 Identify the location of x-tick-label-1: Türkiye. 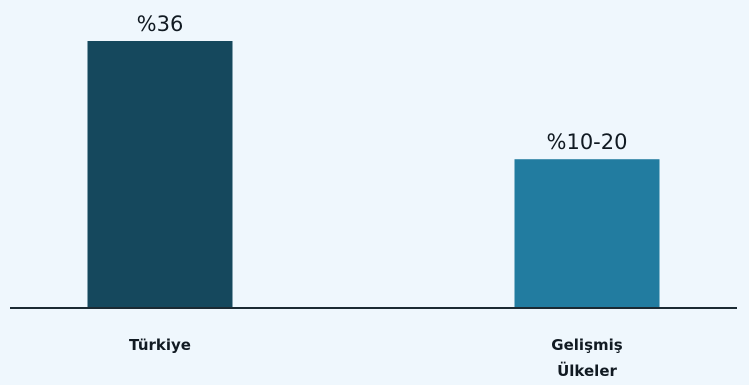
(160, 345).